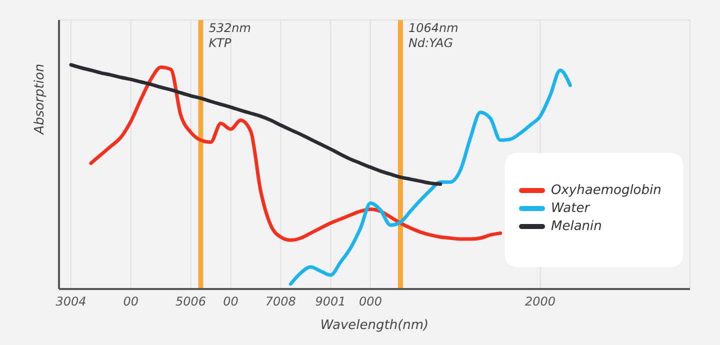 Image resolution: width=720 pixels, height=345 pixels. Describe the element at coordinates (40, 99) in the screenshot. I see `y-axis-title: Absorption` at that location.